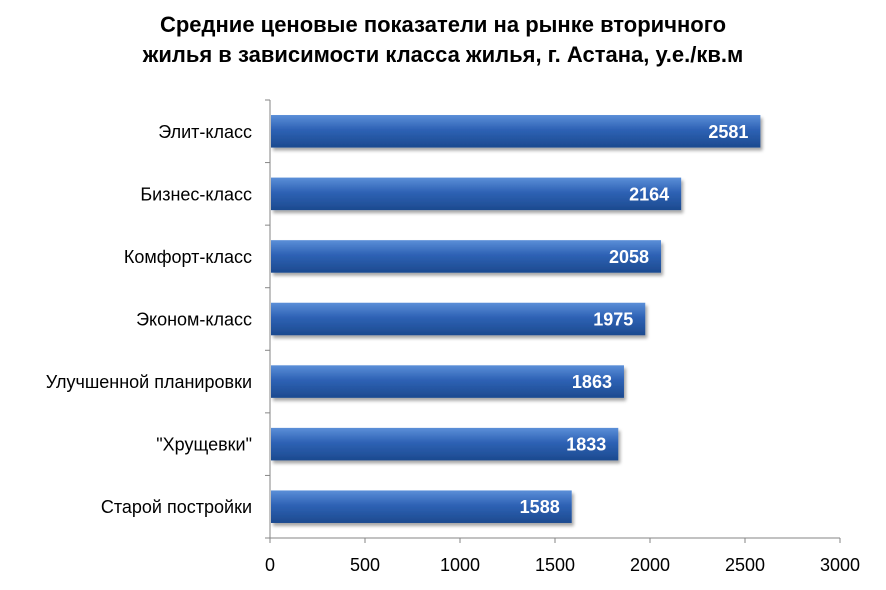 This screenshot has height=590, width=886. Describe the element at coordinates (840, 565) in the screenshot. I see `x-tick-label: 3000` at that location.